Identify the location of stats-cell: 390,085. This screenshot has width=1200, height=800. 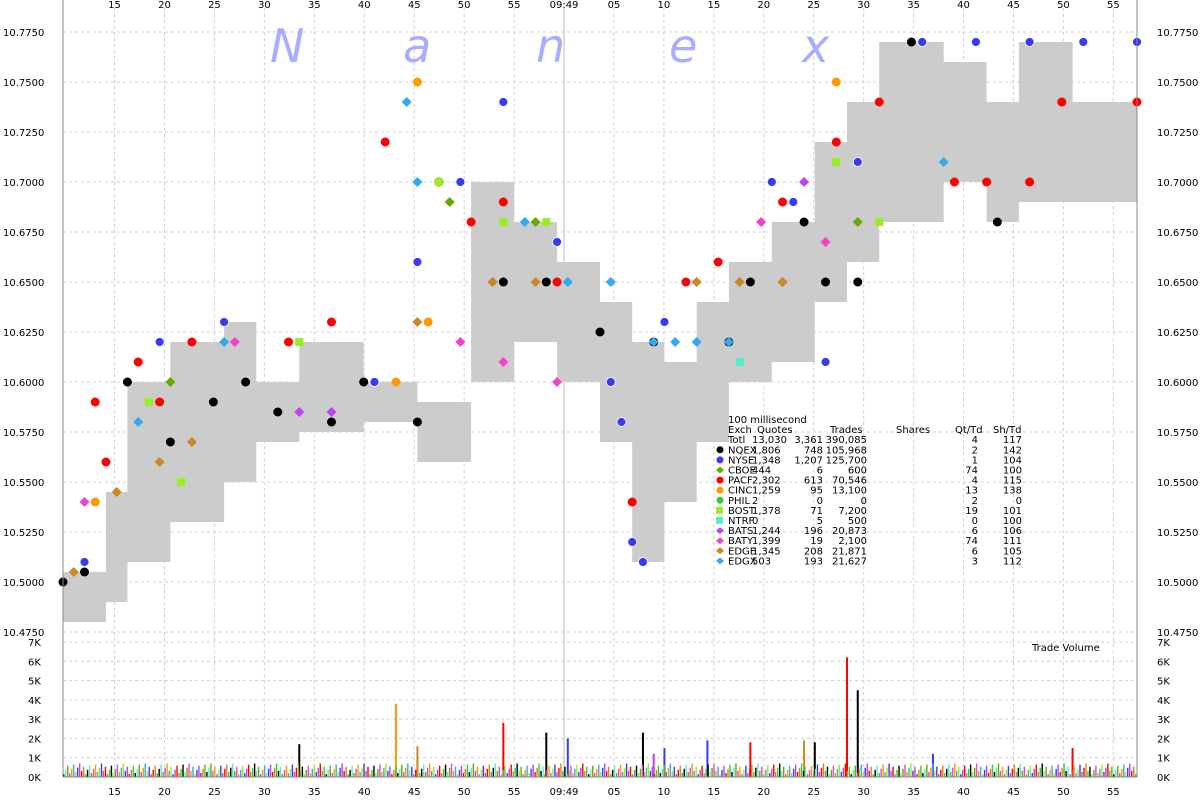
(846, 440).